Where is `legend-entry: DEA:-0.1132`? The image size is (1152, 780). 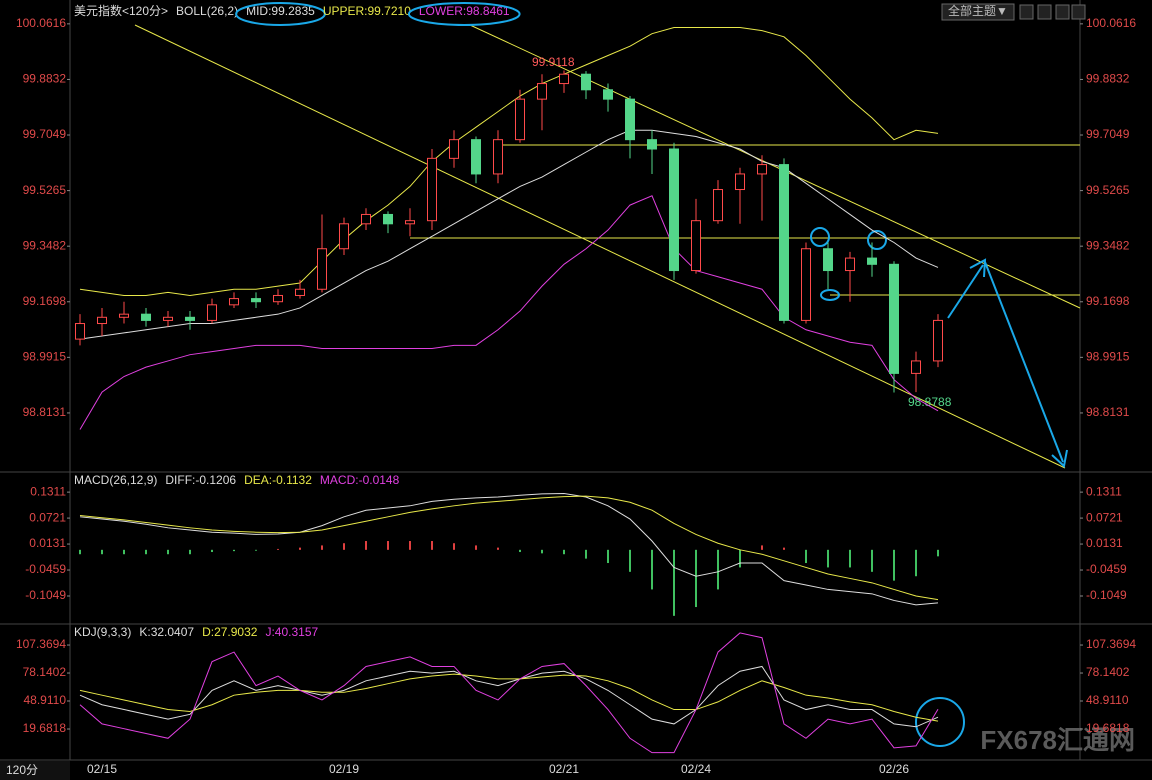
legend-entry: DEA:-0.1132 is located at coordinates (278, 480).